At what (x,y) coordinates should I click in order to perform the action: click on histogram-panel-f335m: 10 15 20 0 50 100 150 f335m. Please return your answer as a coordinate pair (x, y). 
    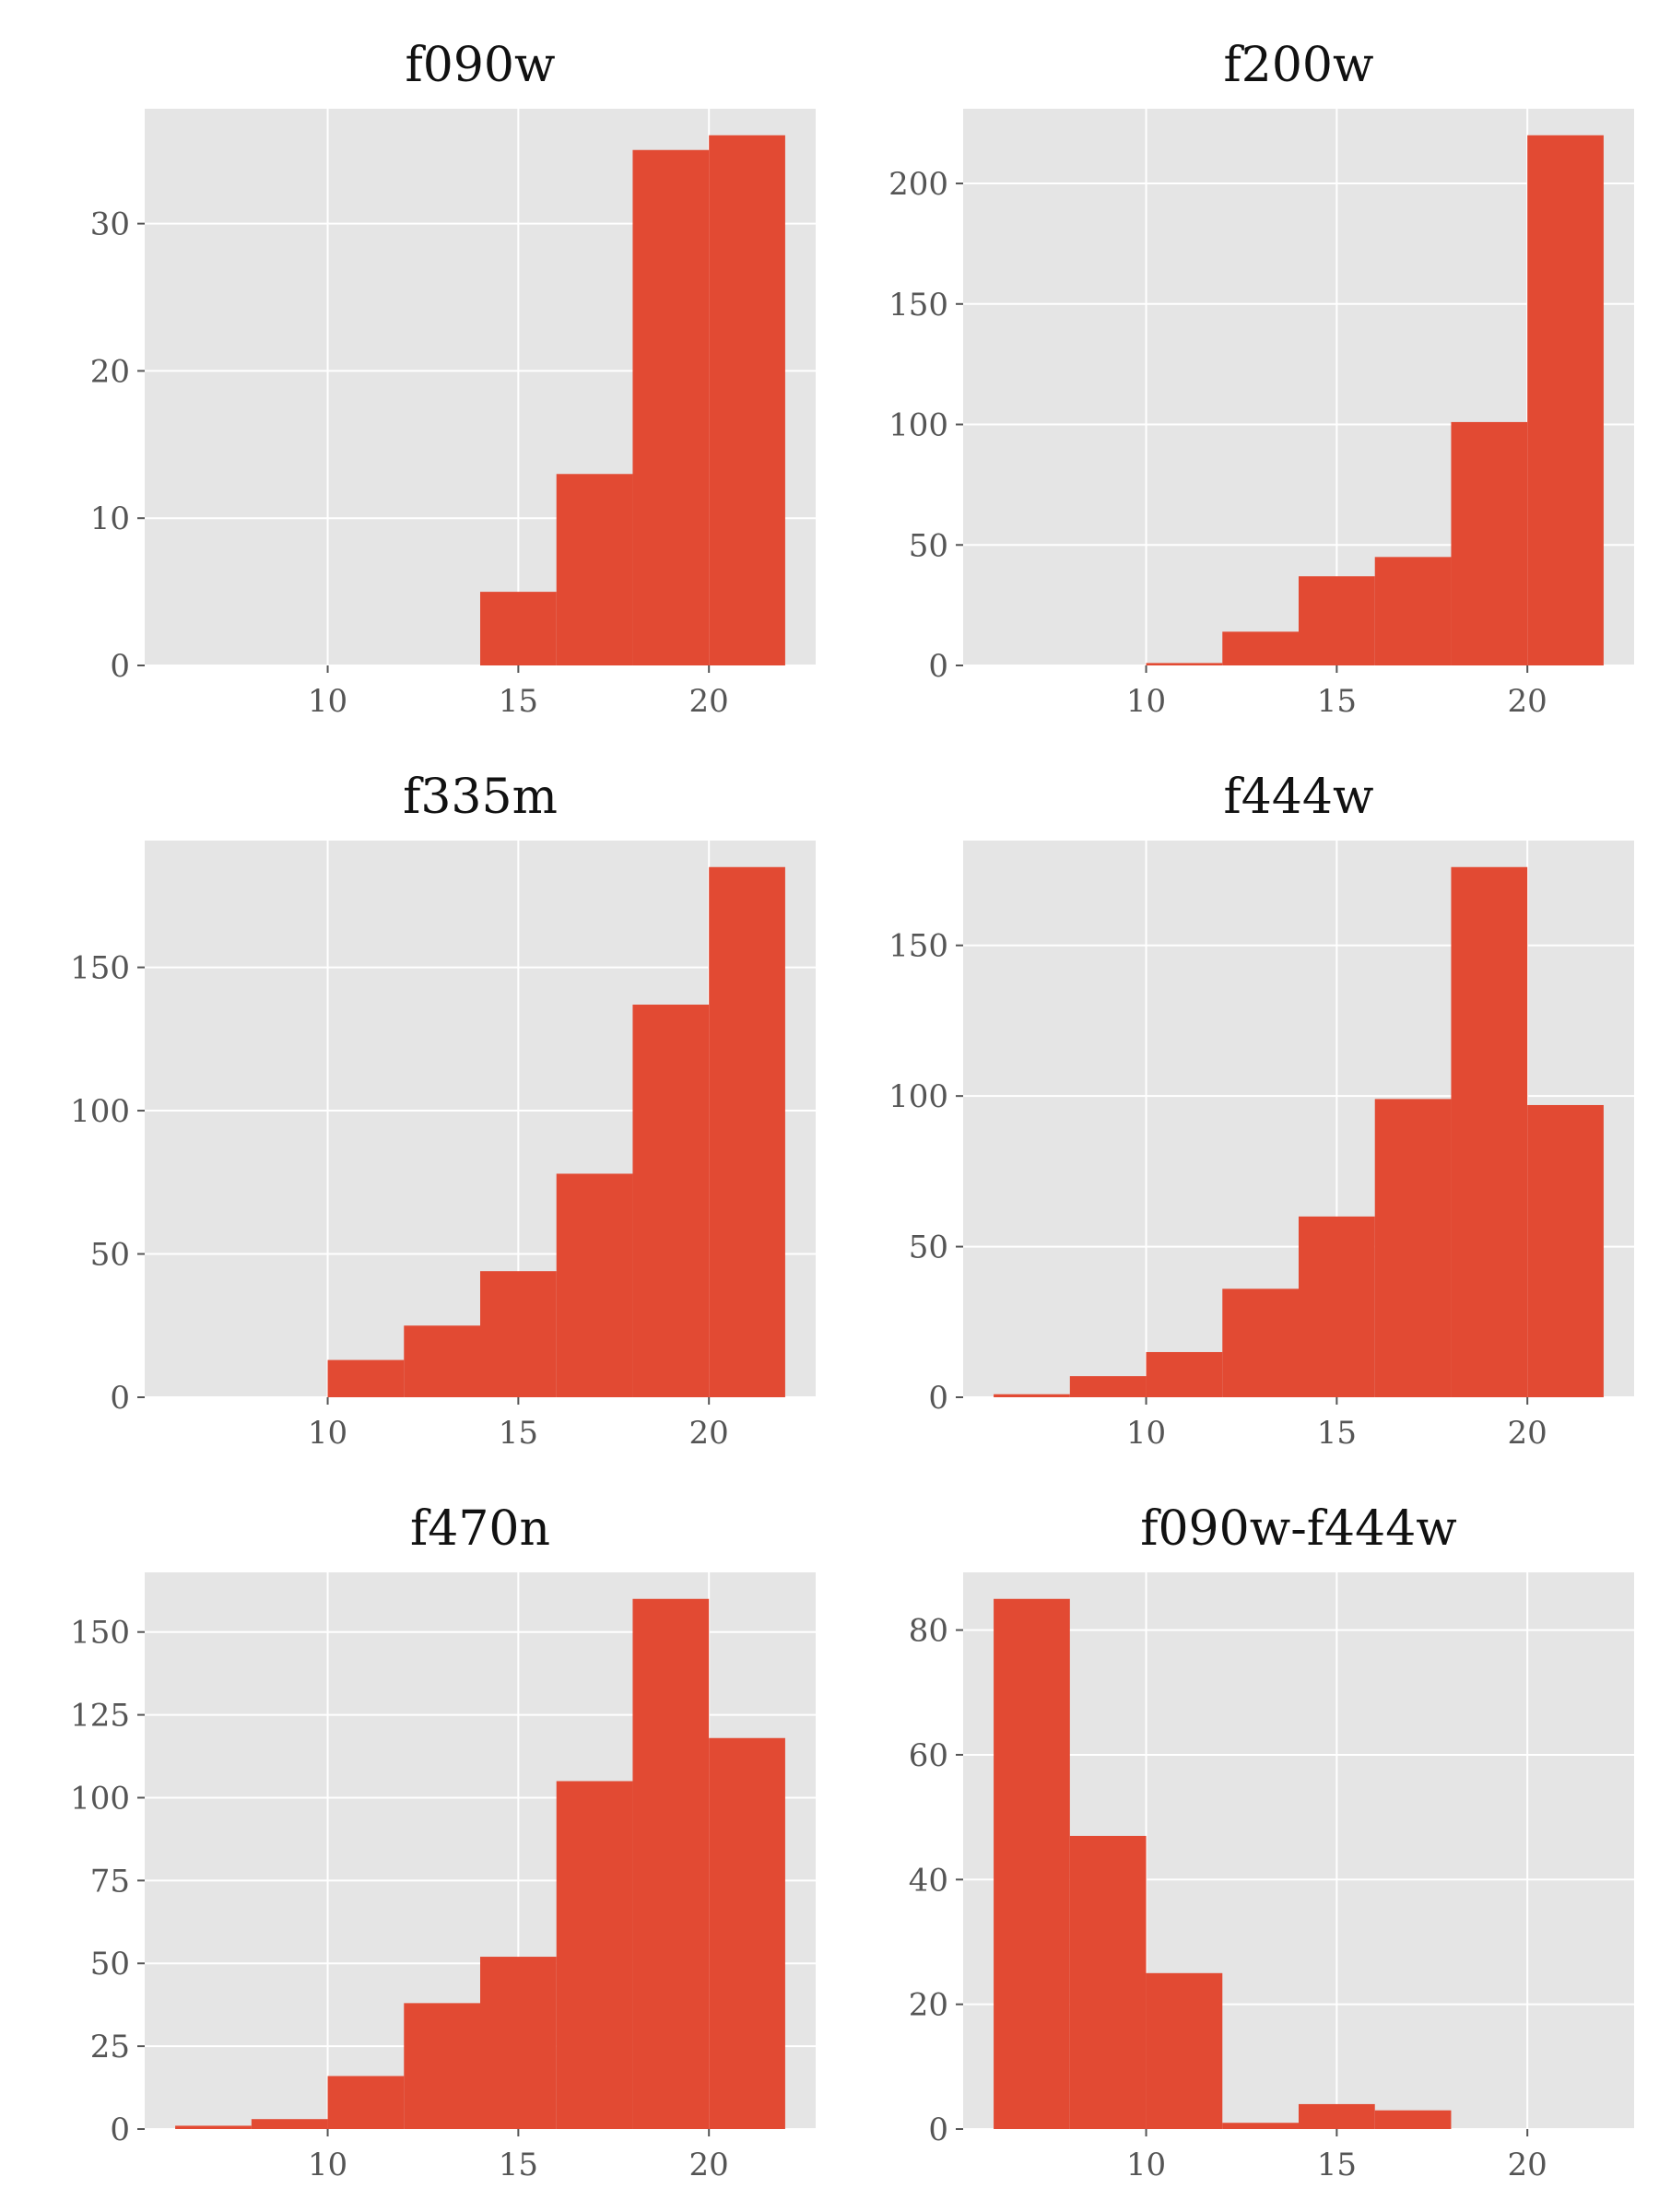
    Looking at the image, I should click on (443, 1111).